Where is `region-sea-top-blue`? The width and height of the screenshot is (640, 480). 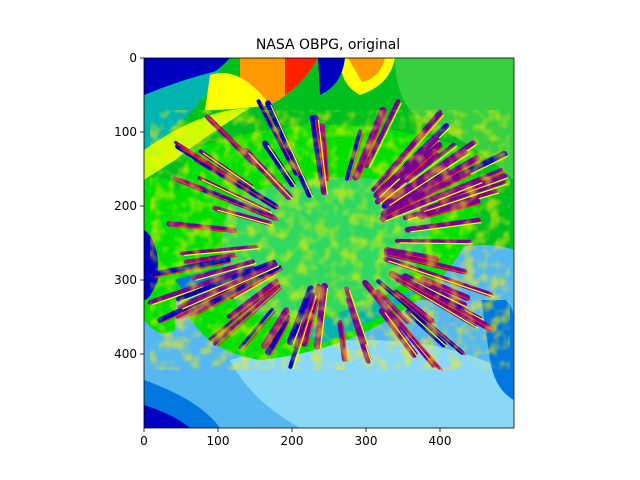 region-sea-top-blue is located at coordinates (331, 76).